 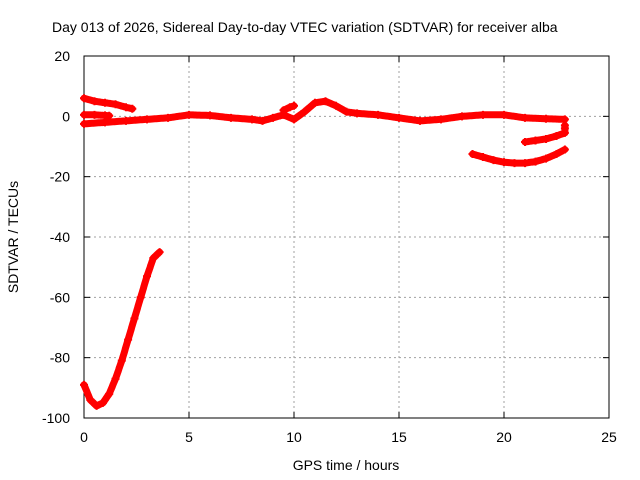 What do you see at coordinates (609, 437) in the screenshot?
I see `x-tick-label: 25` at bounding box center [609, 437].